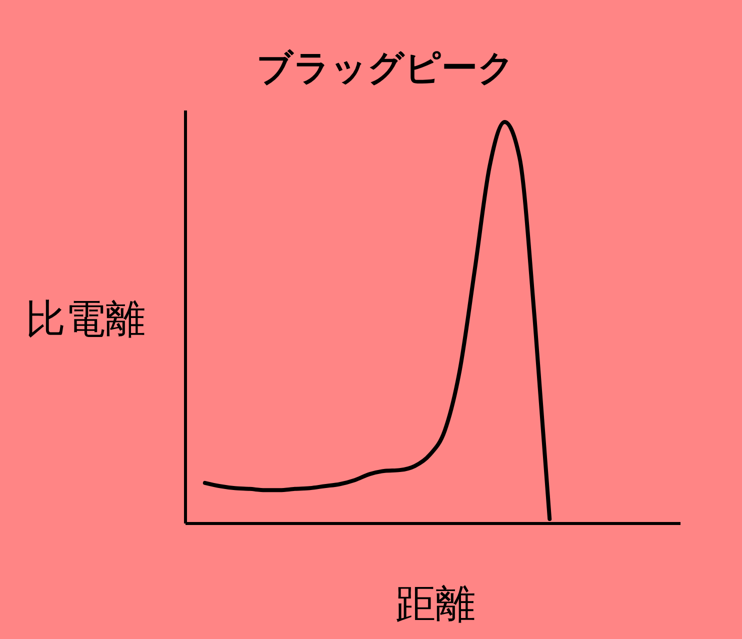 This screenshot has width=742, height=639. I want to click on chart-title: ブラッグピーク, so click(385, 68).